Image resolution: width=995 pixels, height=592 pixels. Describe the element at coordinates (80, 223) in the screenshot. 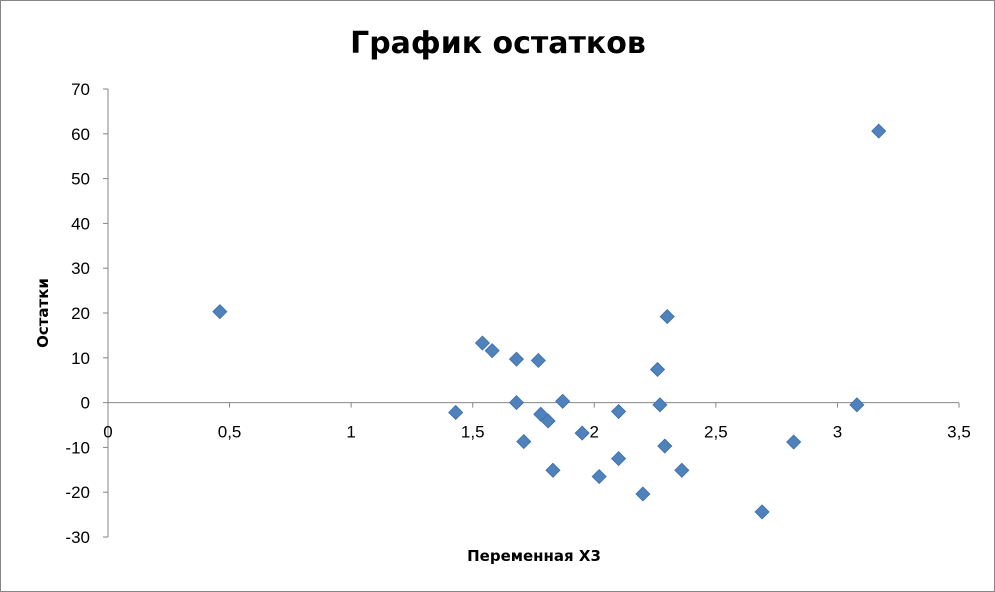

I see `y-tick-label: 40` at that location.